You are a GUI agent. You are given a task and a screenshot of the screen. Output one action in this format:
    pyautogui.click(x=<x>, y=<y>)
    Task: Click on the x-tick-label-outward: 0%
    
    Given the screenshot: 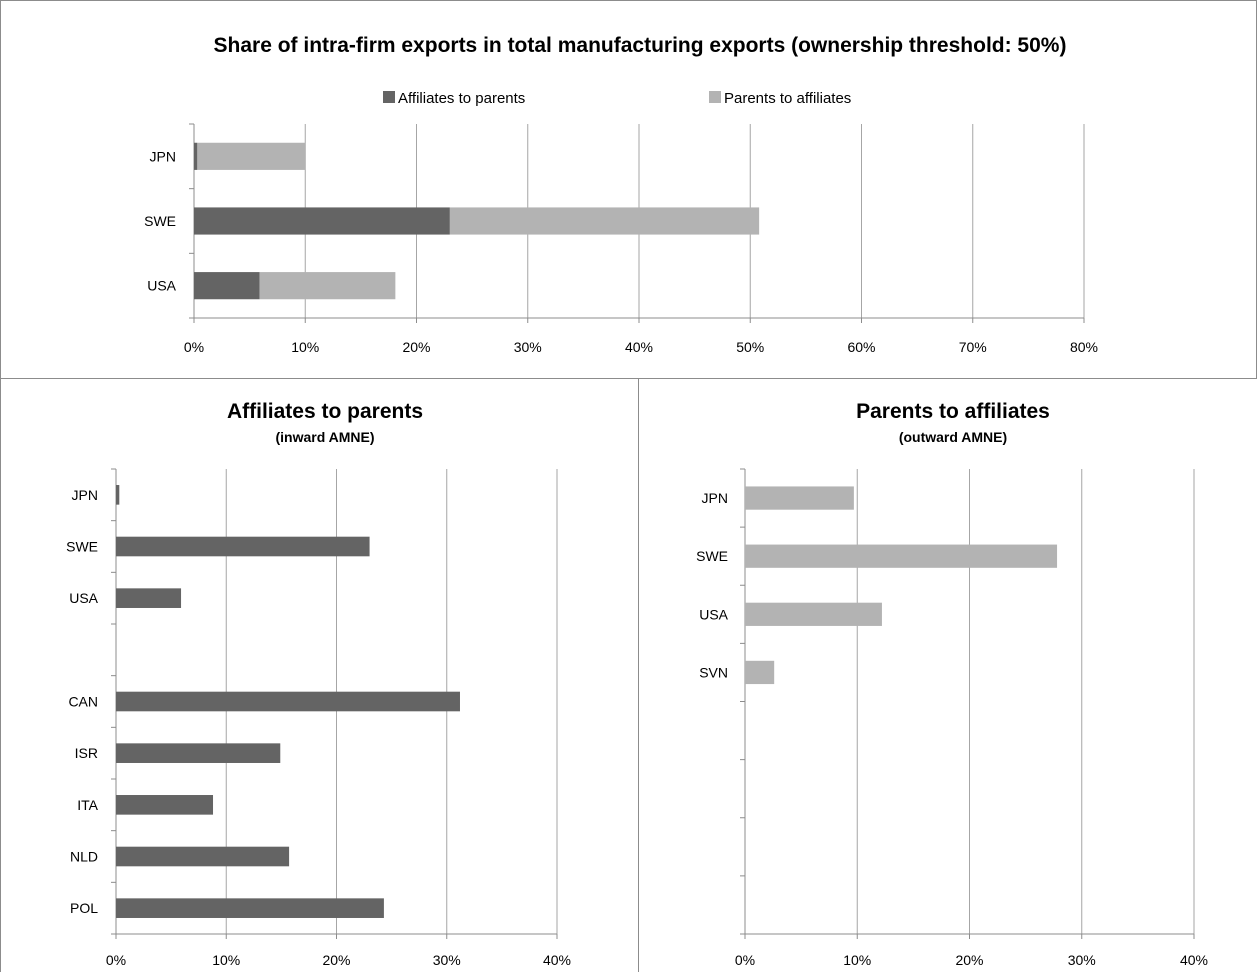 What is the action you would take?
    pyautogui.click(x=745, y=960)
    